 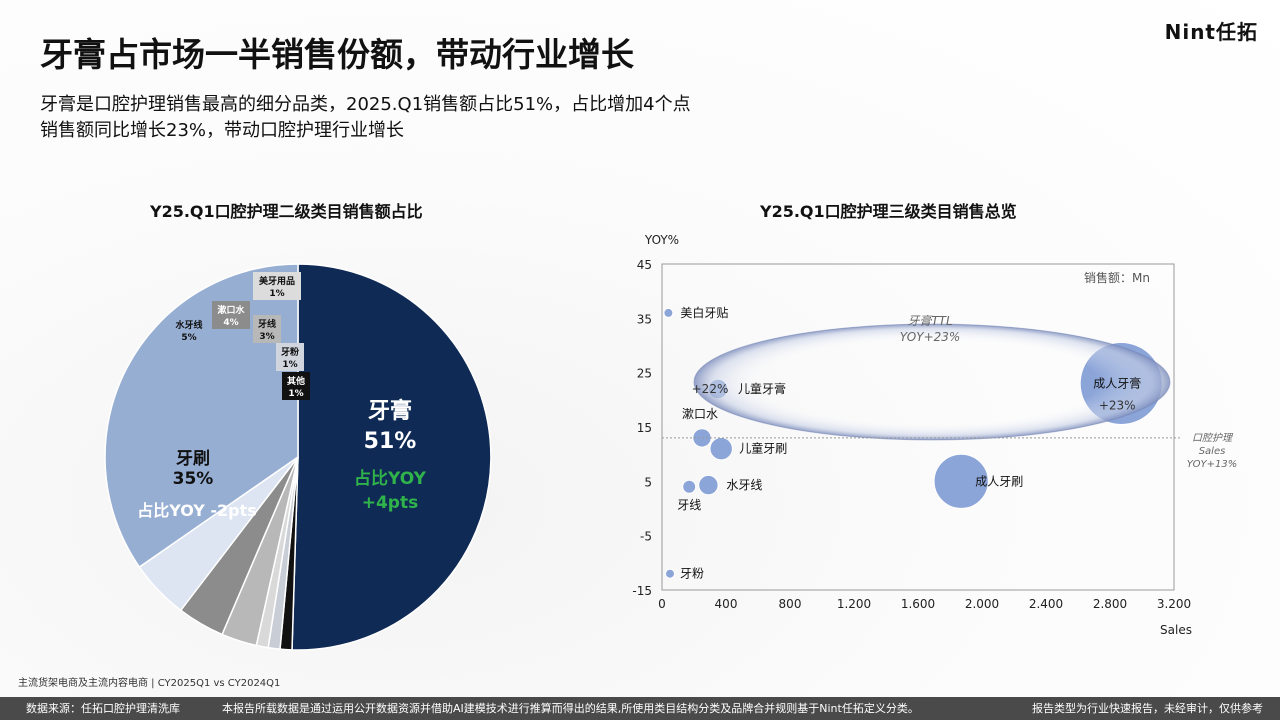 What do you see at coordinates (290, 352) in the screenshot?
I see `pie-label-name-2: 牙粉` at bounding box center [290, 352].